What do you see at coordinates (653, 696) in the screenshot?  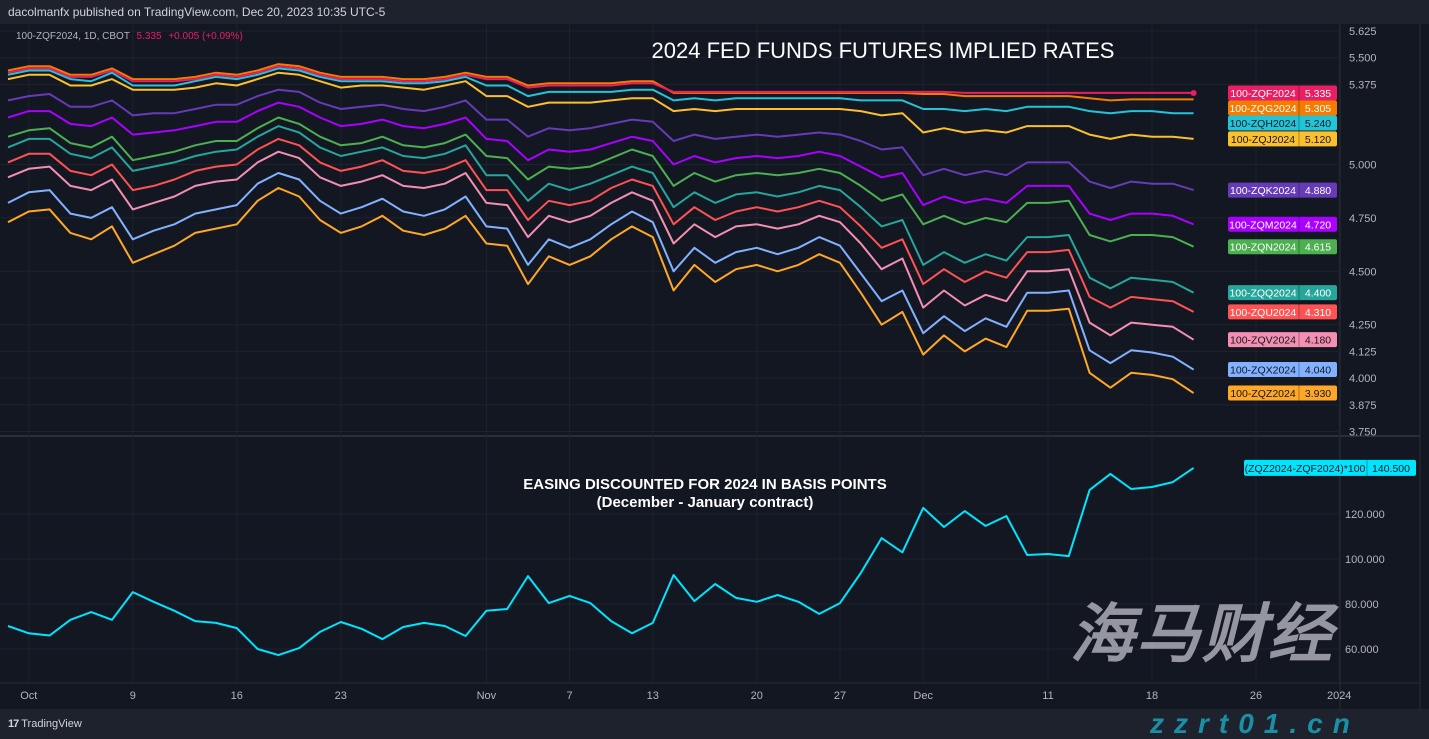 I see `x-tick-label: 13` at bounding box center [653, 696].